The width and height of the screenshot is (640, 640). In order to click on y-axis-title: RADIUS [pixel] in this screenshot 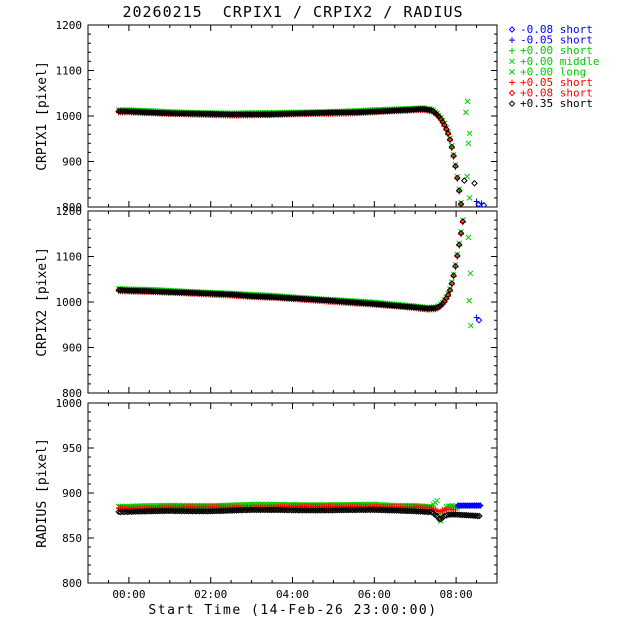, I will do `click(42, 493)`.